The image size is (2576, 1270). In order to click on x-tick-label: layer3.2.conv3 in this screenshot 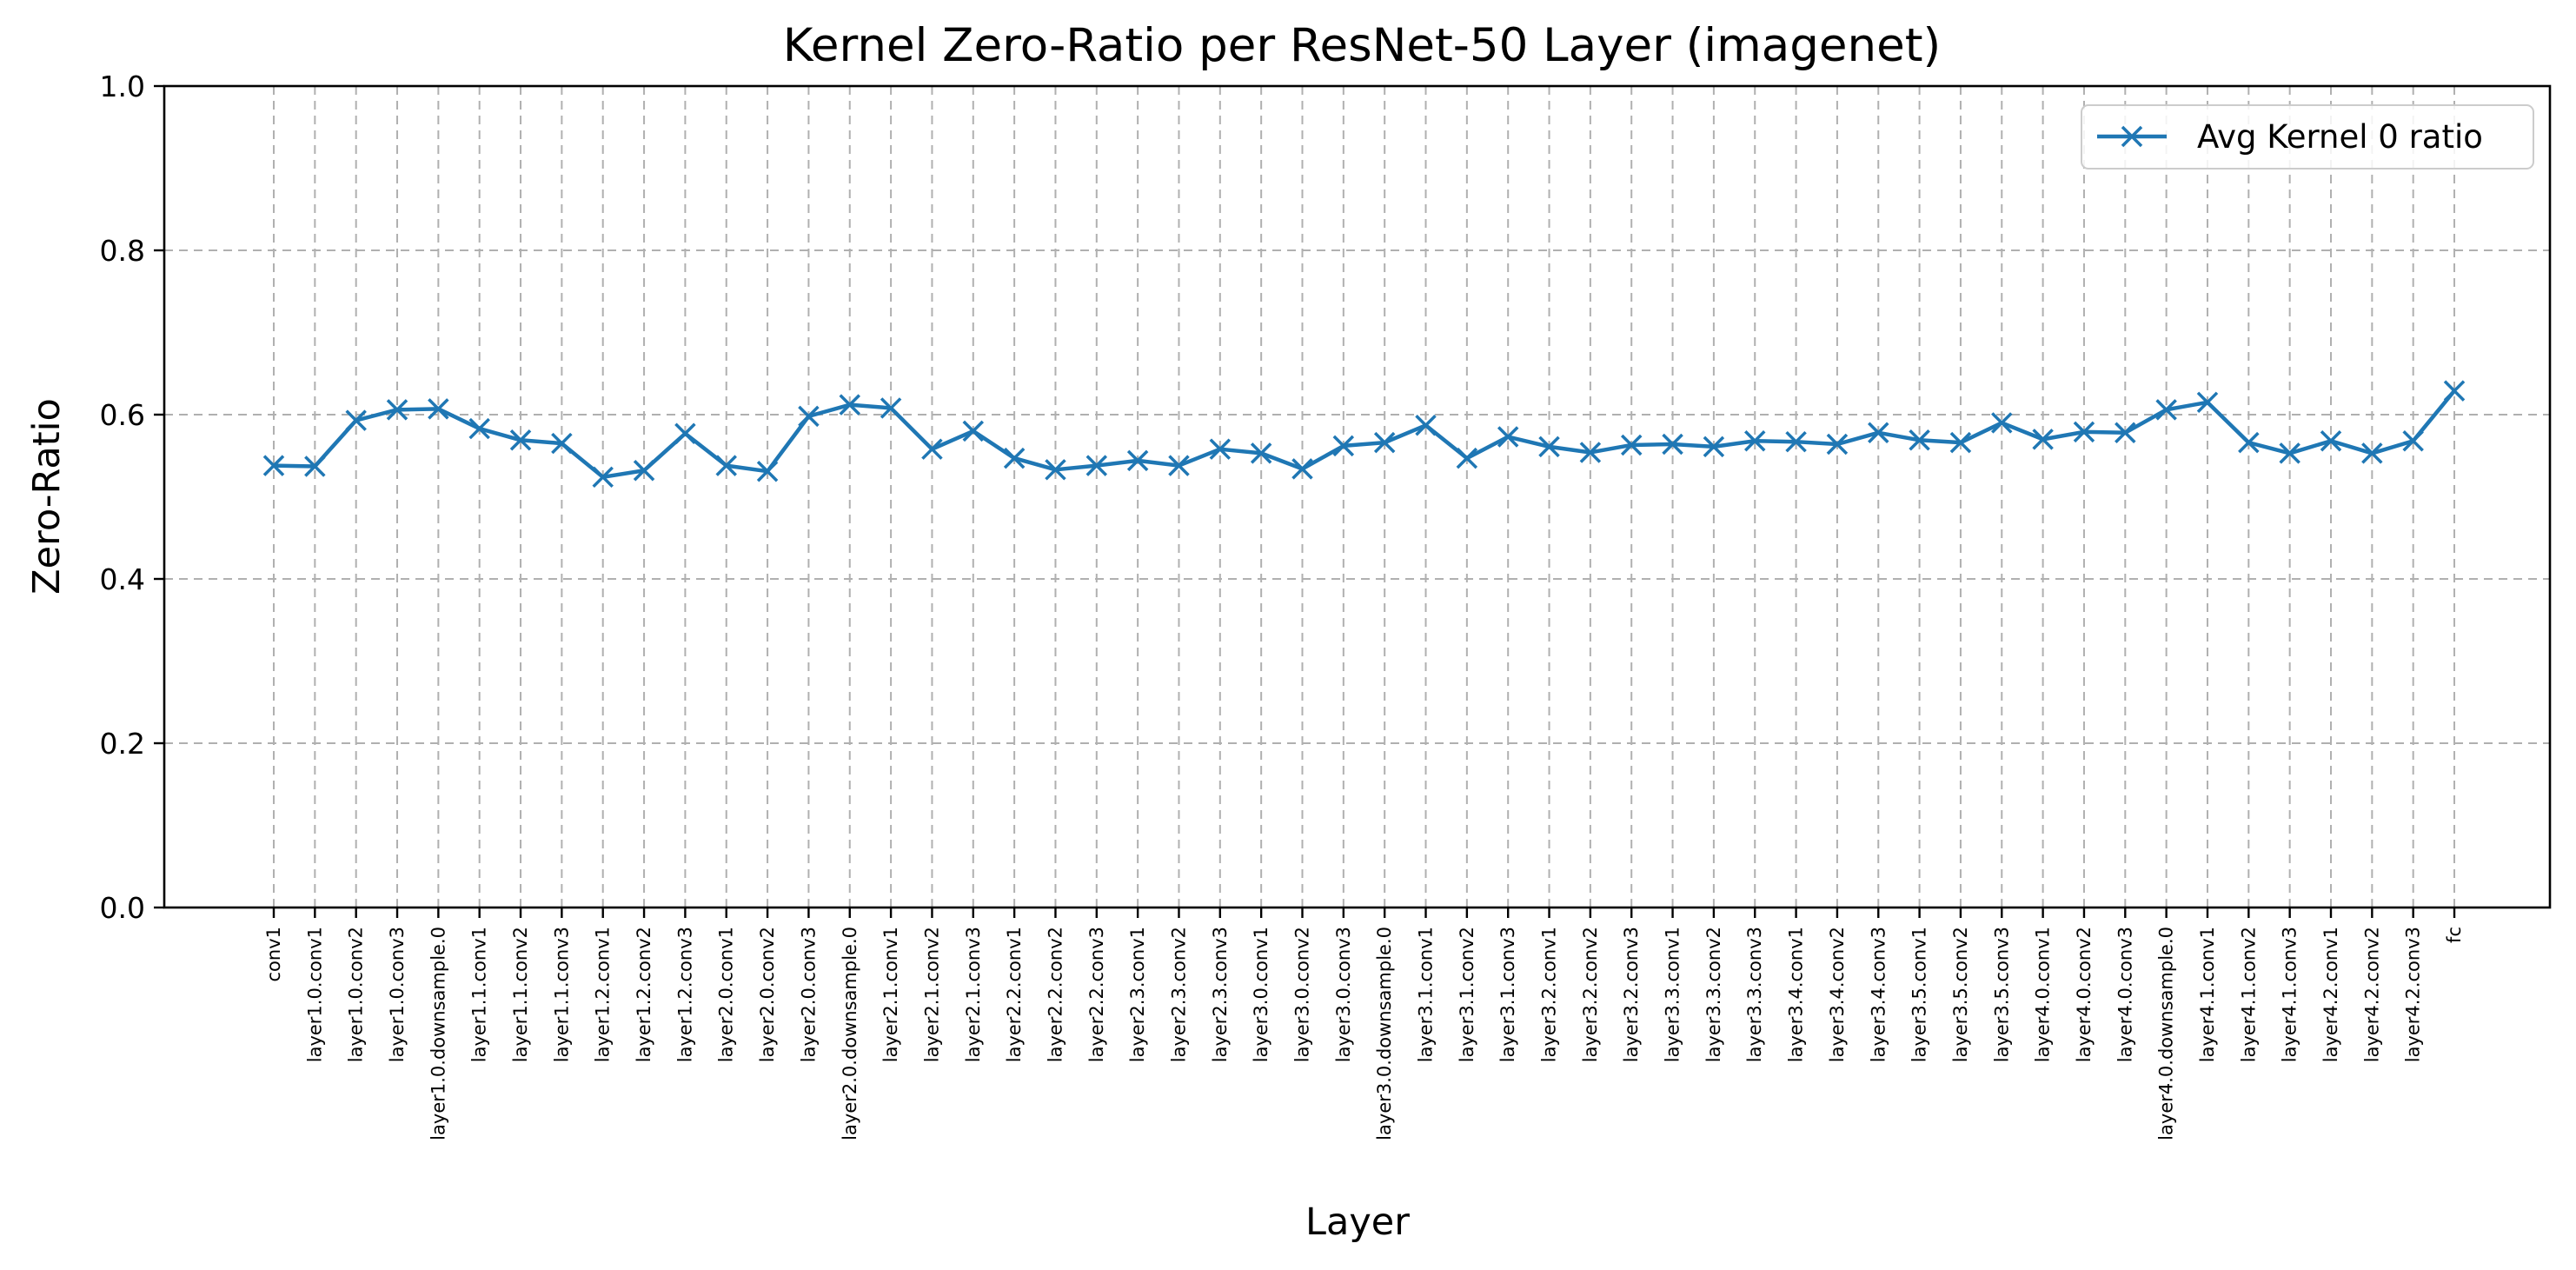, I will do `click(1631, 995)`.